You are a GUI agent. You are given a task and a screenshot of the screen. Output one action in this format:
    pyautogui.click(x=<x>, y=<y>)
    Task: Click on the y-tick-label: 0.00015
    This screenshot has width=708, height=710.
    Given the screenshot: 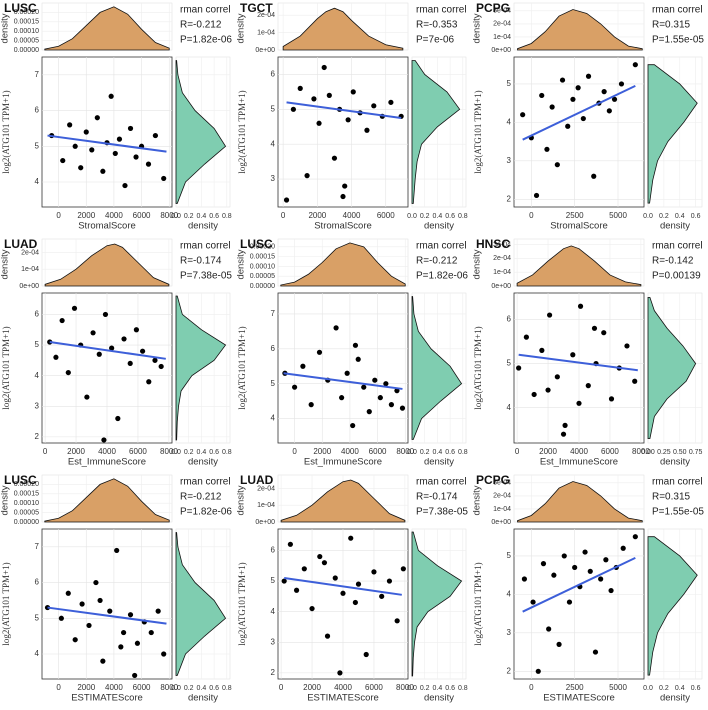 What is the action you would take?
    pyautogui.click(x=262, y=256)
    